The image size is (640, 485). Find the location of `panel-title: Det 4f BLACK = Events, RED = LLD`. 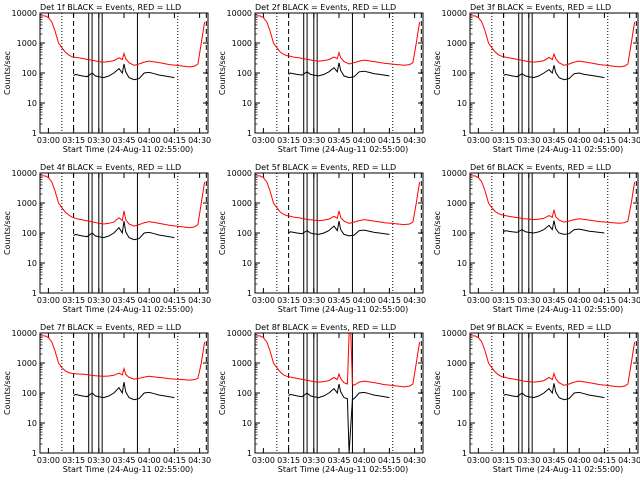

panel-title: Det 4f BLACK = Events, RED = LLD is located at coordinates (110, 167).